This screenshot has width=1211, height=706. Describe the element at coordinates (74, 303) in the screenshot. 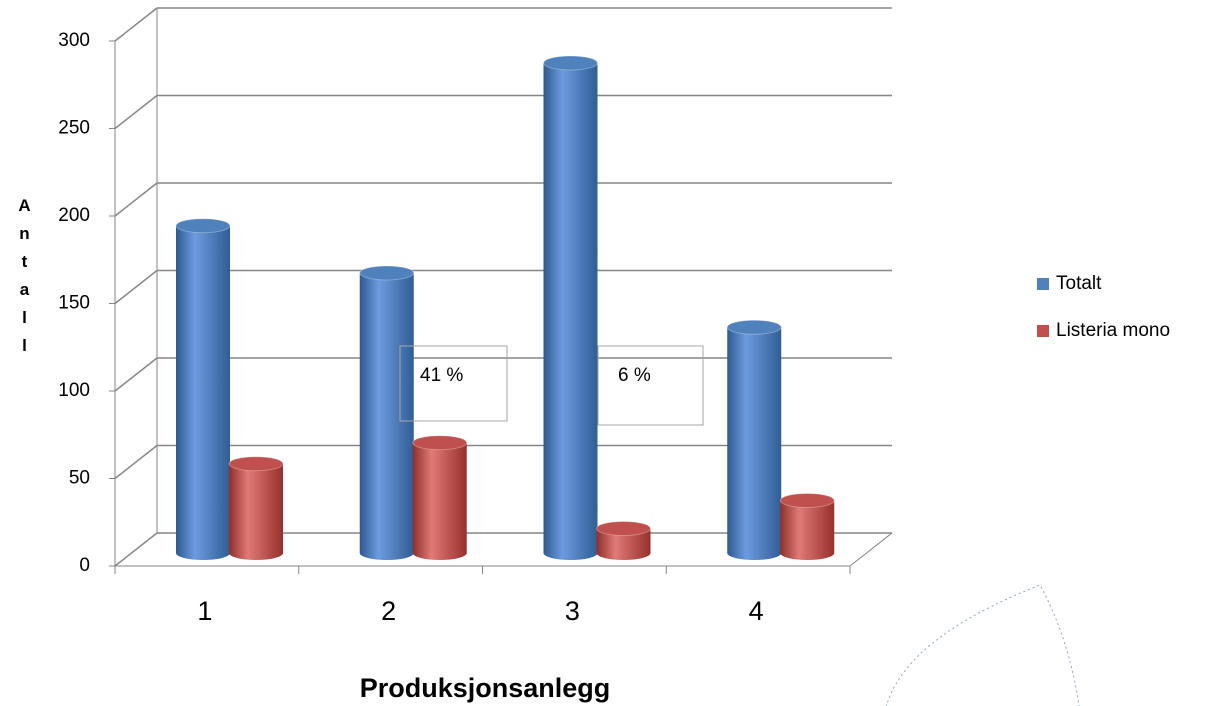

I see `y-tick-label: 150` at that location.